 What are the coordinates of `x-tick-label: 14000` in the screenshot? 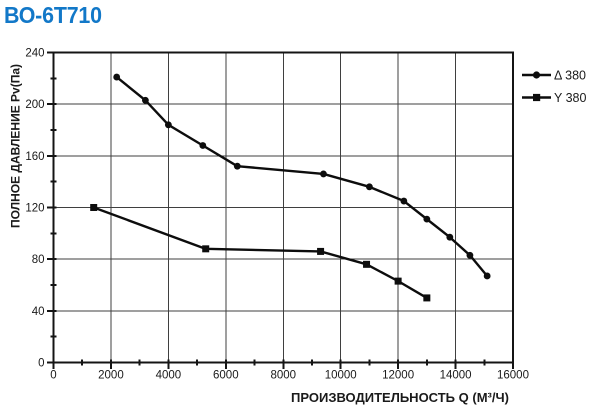 It's located at (456, 376).